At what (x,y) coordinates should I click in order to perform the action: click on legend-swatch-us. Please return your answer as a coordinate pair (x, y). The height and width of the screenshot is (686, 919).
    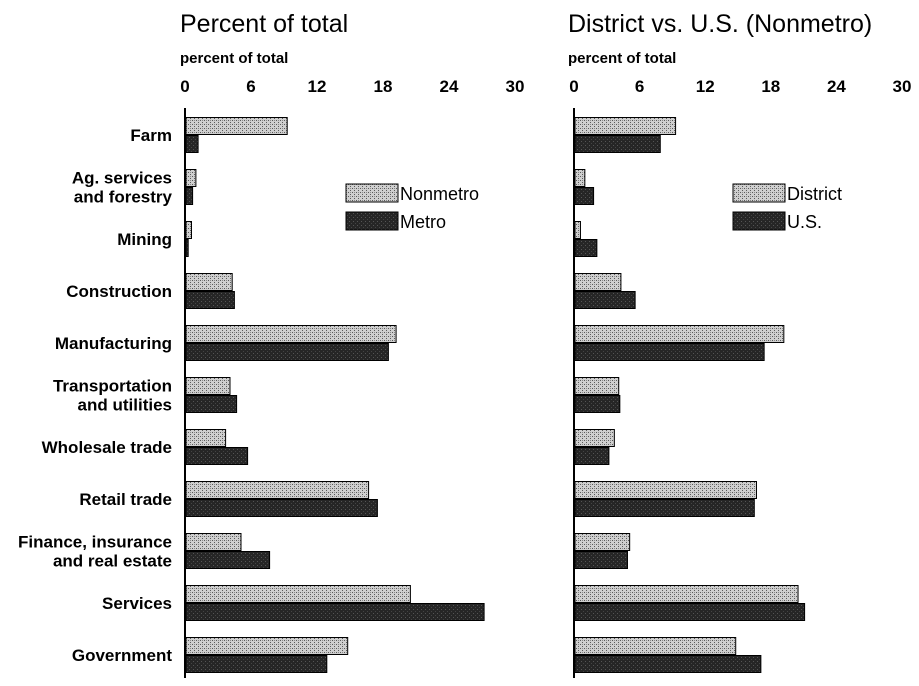
    Looking at the image, I should click on (759, 221).